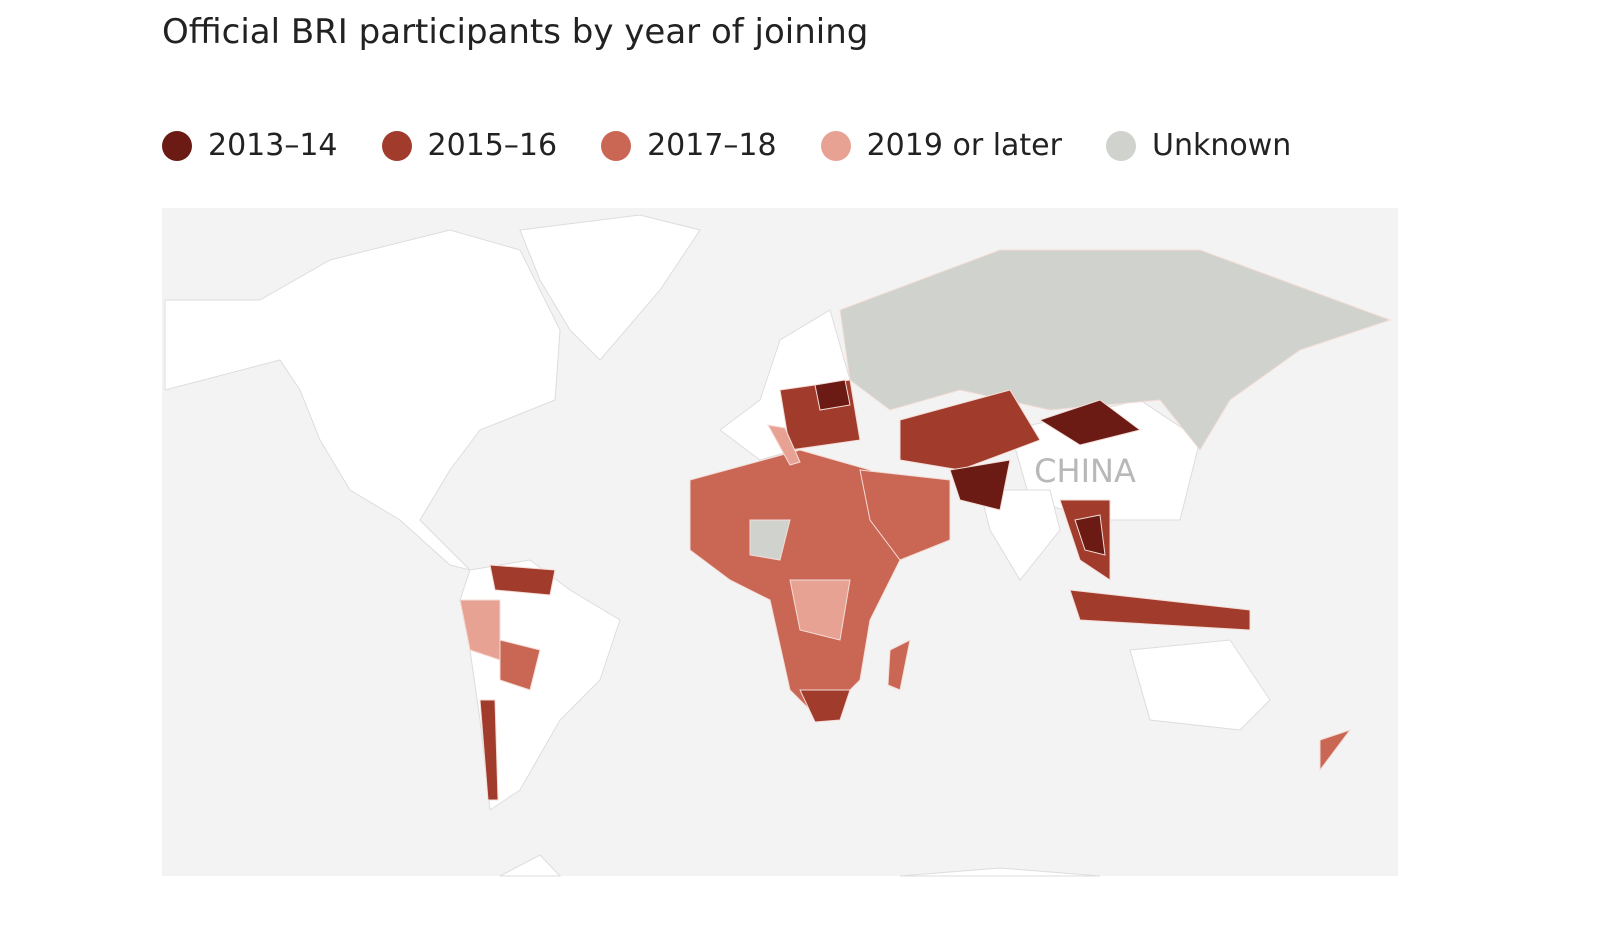 The width and height of the screenshot is (1600, 942). What do you see at coordinates (1200, 685) in the screenshot?
I see `australia` at bounding box center [1200, 685].